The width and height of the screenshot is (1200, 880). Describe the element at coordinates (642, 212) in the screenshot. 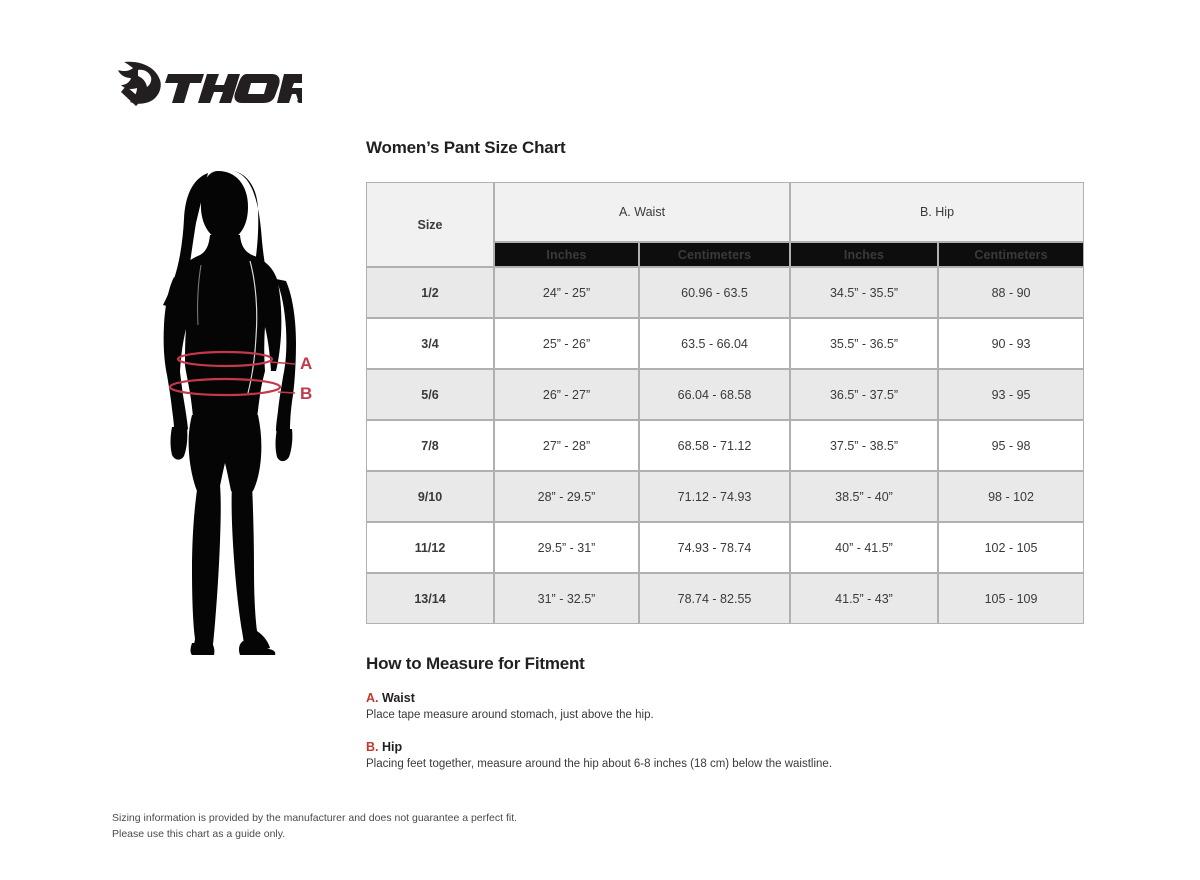

I see `column-group-waist: A. Waist` at that location.